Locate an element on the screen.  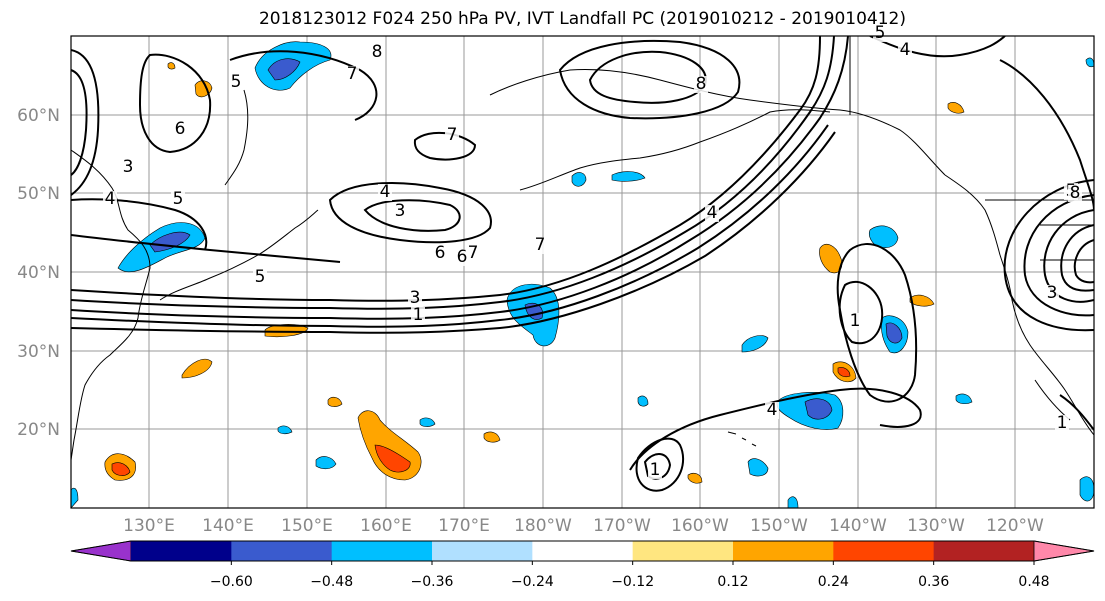
lon-label: 180°W is located at coordinates (543, 526).